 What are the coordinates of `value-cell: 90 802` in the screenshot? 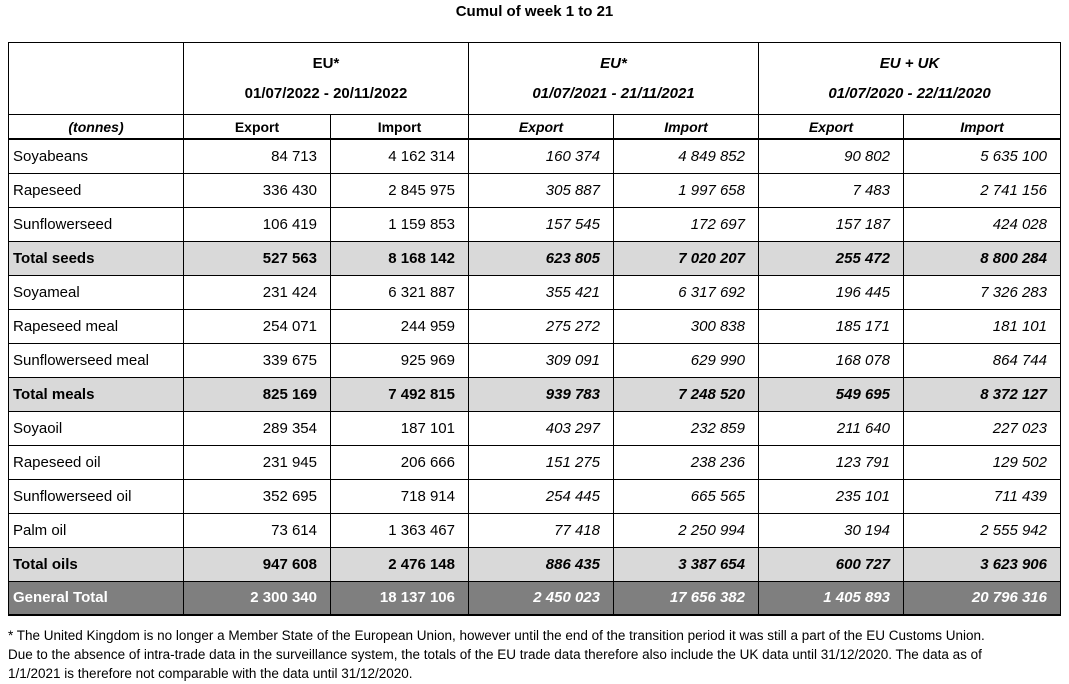 It's located at (831, 156).